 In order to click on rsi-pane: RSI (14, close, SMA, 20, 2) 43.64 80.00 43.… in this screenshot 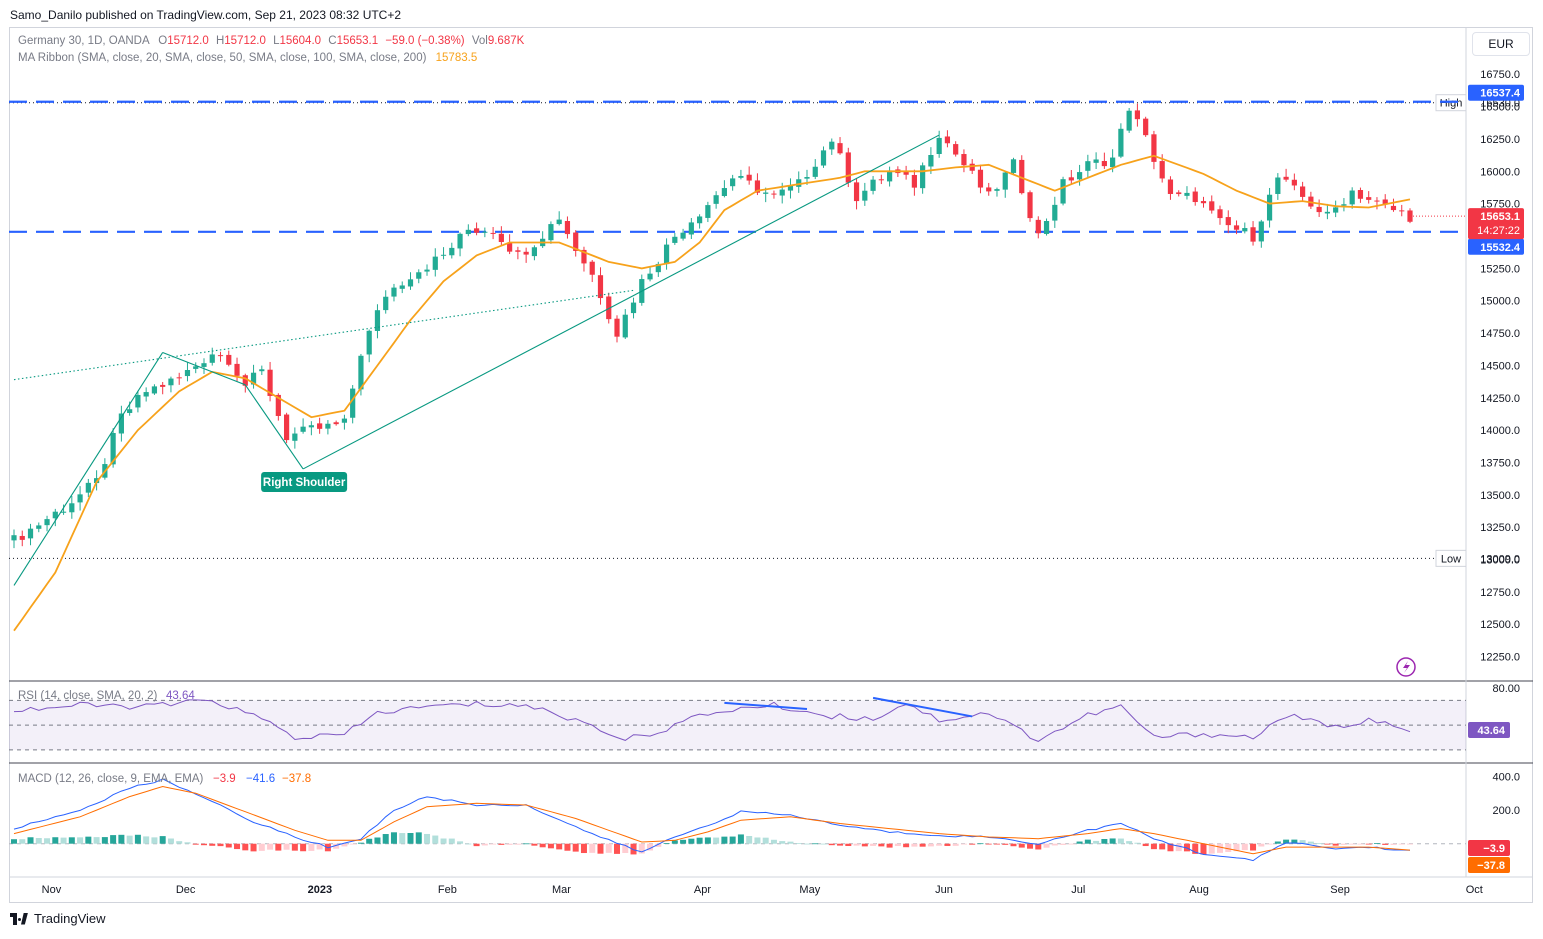, I will do `click(764, 717)`.